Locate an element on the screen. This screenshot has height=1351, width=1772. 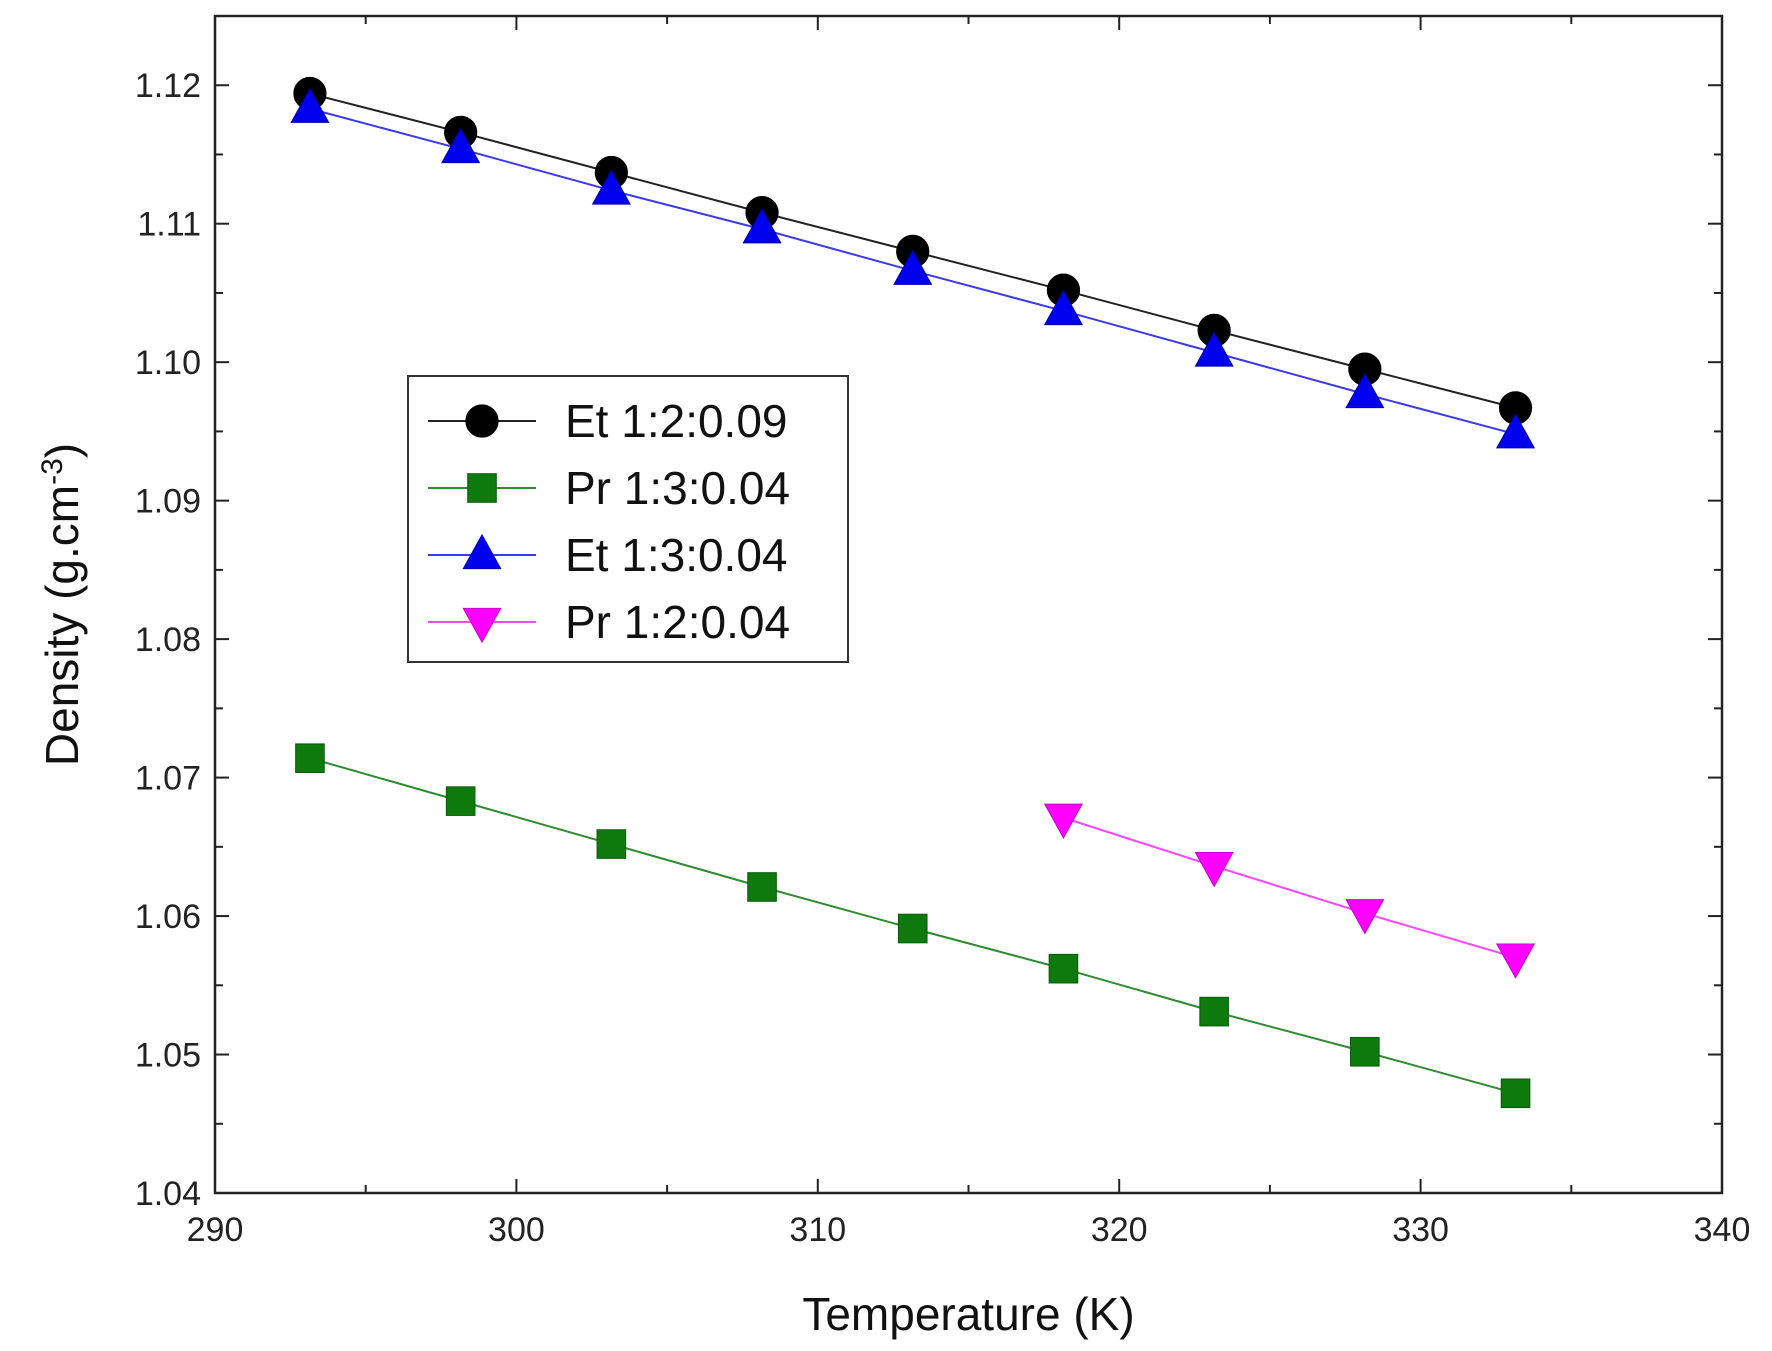
x-axis-title: Temperature (K) is located at coordinates (968, 1314).